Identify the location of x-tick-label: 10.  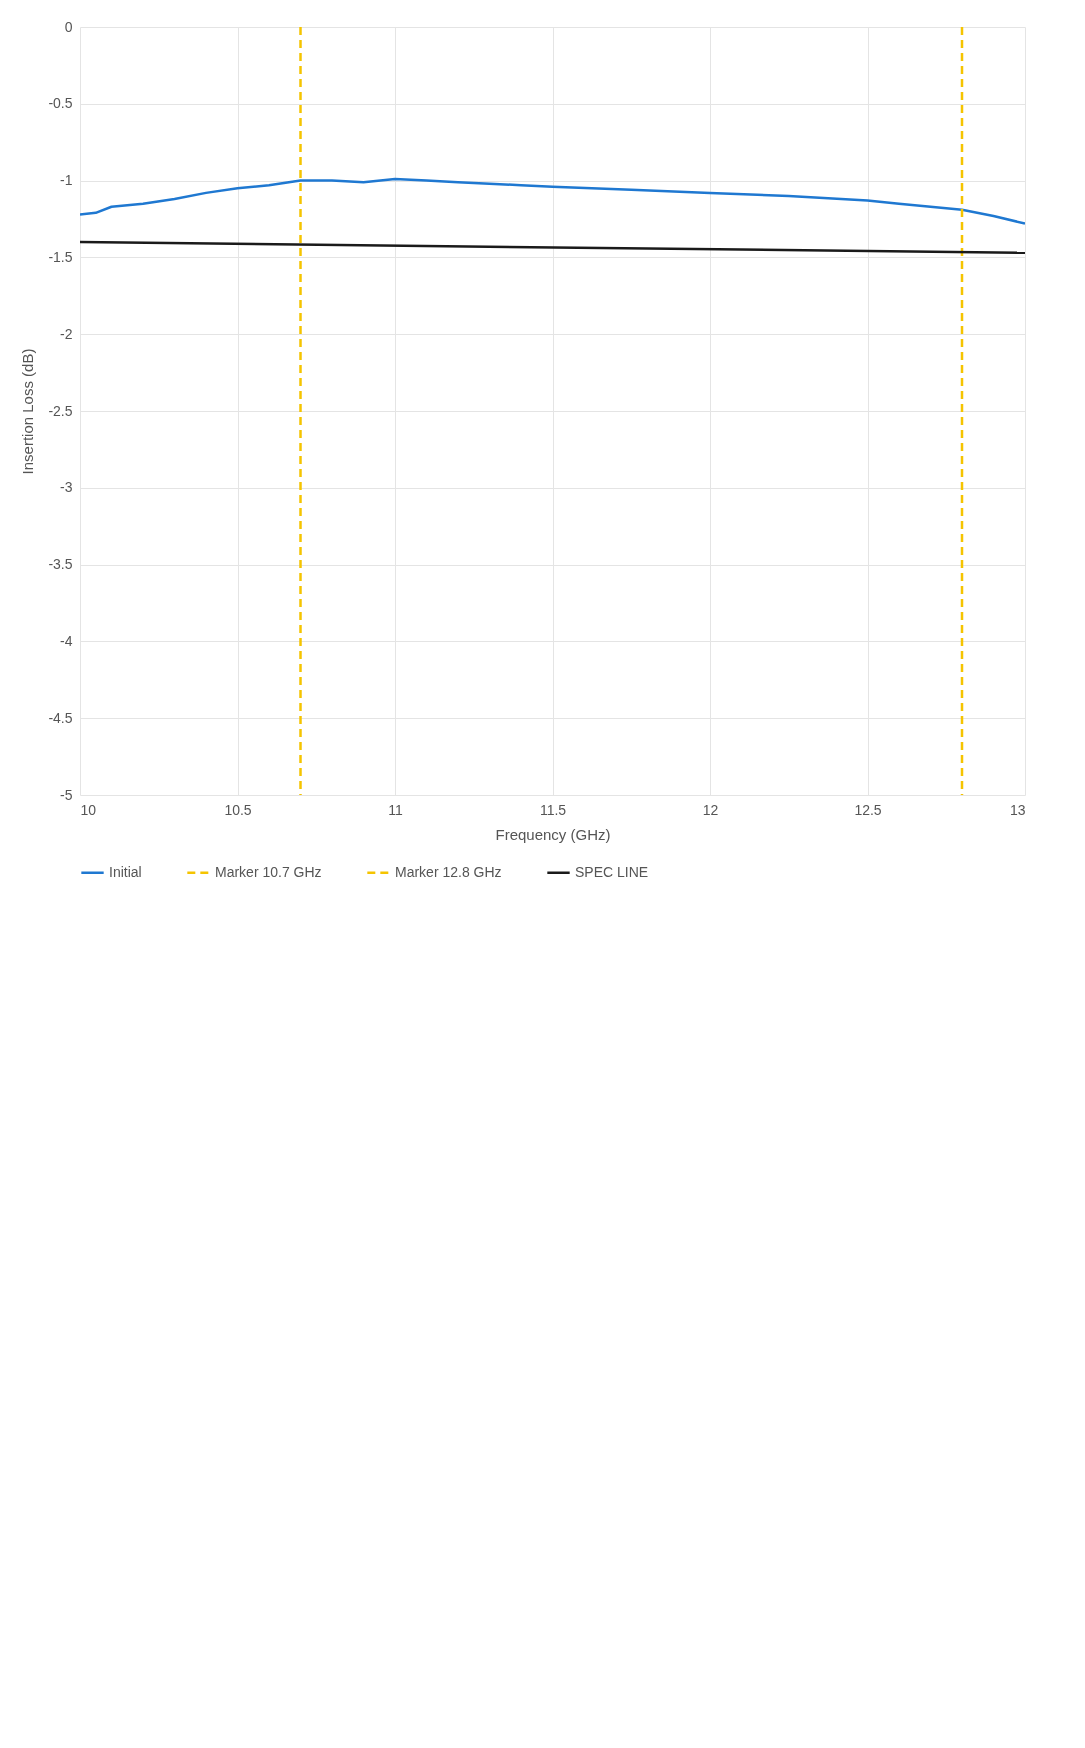
(88, 809).